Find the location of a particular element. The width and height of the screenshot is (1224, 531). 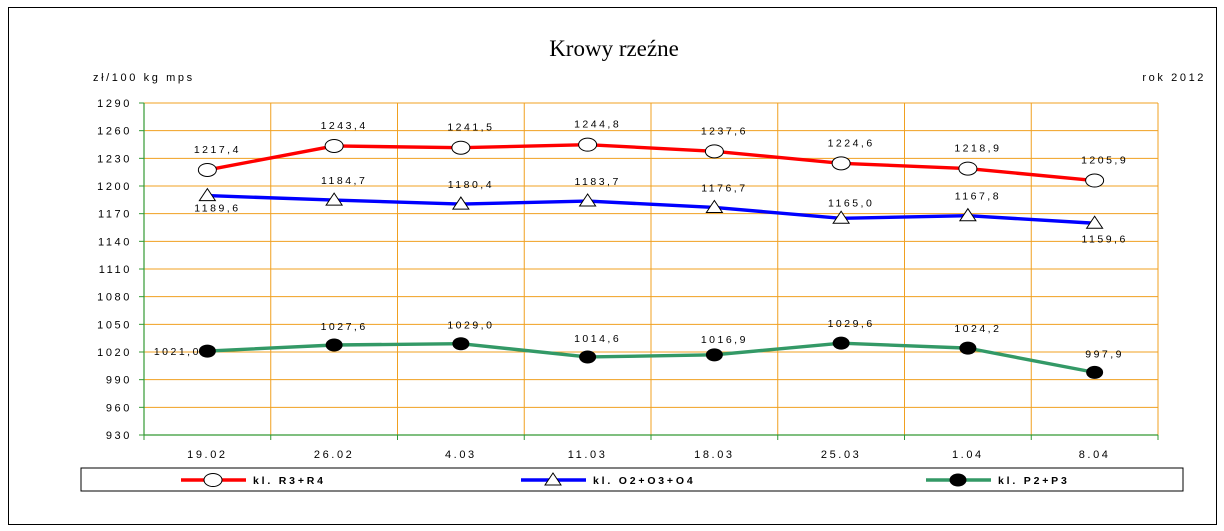

y-tick-label: 1050 is located at coordinates (114, 325).